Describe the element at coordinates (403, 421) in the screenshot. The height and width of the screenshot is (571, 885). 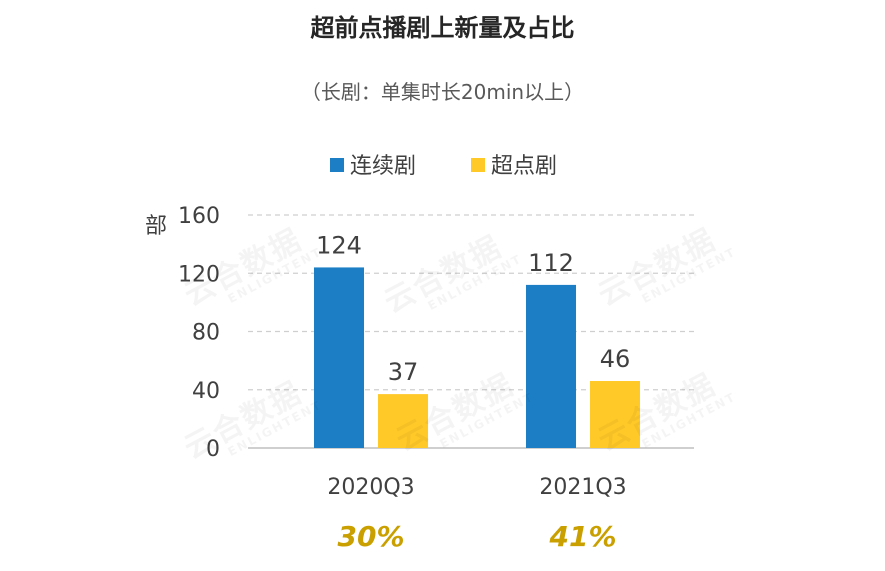
I see `bar-series2-2020q3` at that location.